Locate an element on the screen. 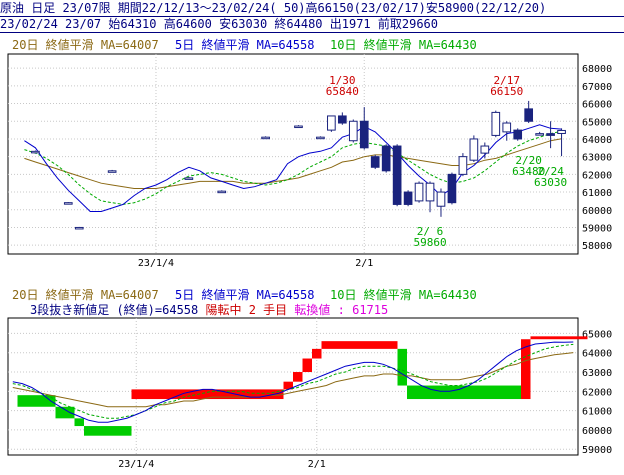  y-tick-label: 67000 is located at coordinates (597, 87).